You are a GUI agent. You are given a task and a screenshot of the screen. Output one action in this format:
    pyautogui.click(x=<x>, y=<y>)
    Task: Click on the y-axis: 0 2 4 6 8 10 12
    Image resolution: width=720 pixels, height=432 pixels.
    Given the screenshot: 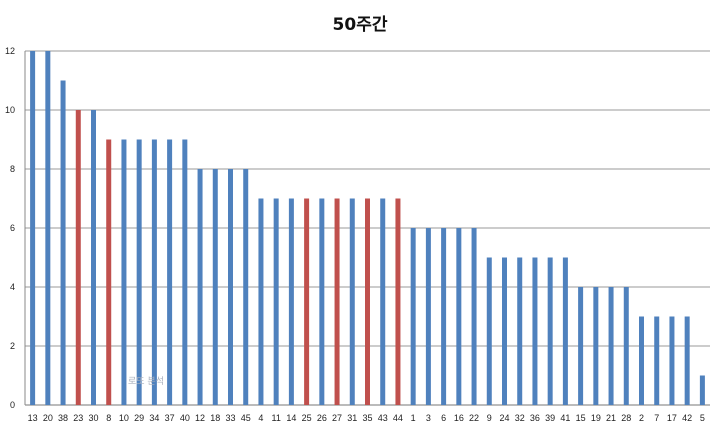 What is the action you would take?
    pyautogui.click(x=15, y=228)
    